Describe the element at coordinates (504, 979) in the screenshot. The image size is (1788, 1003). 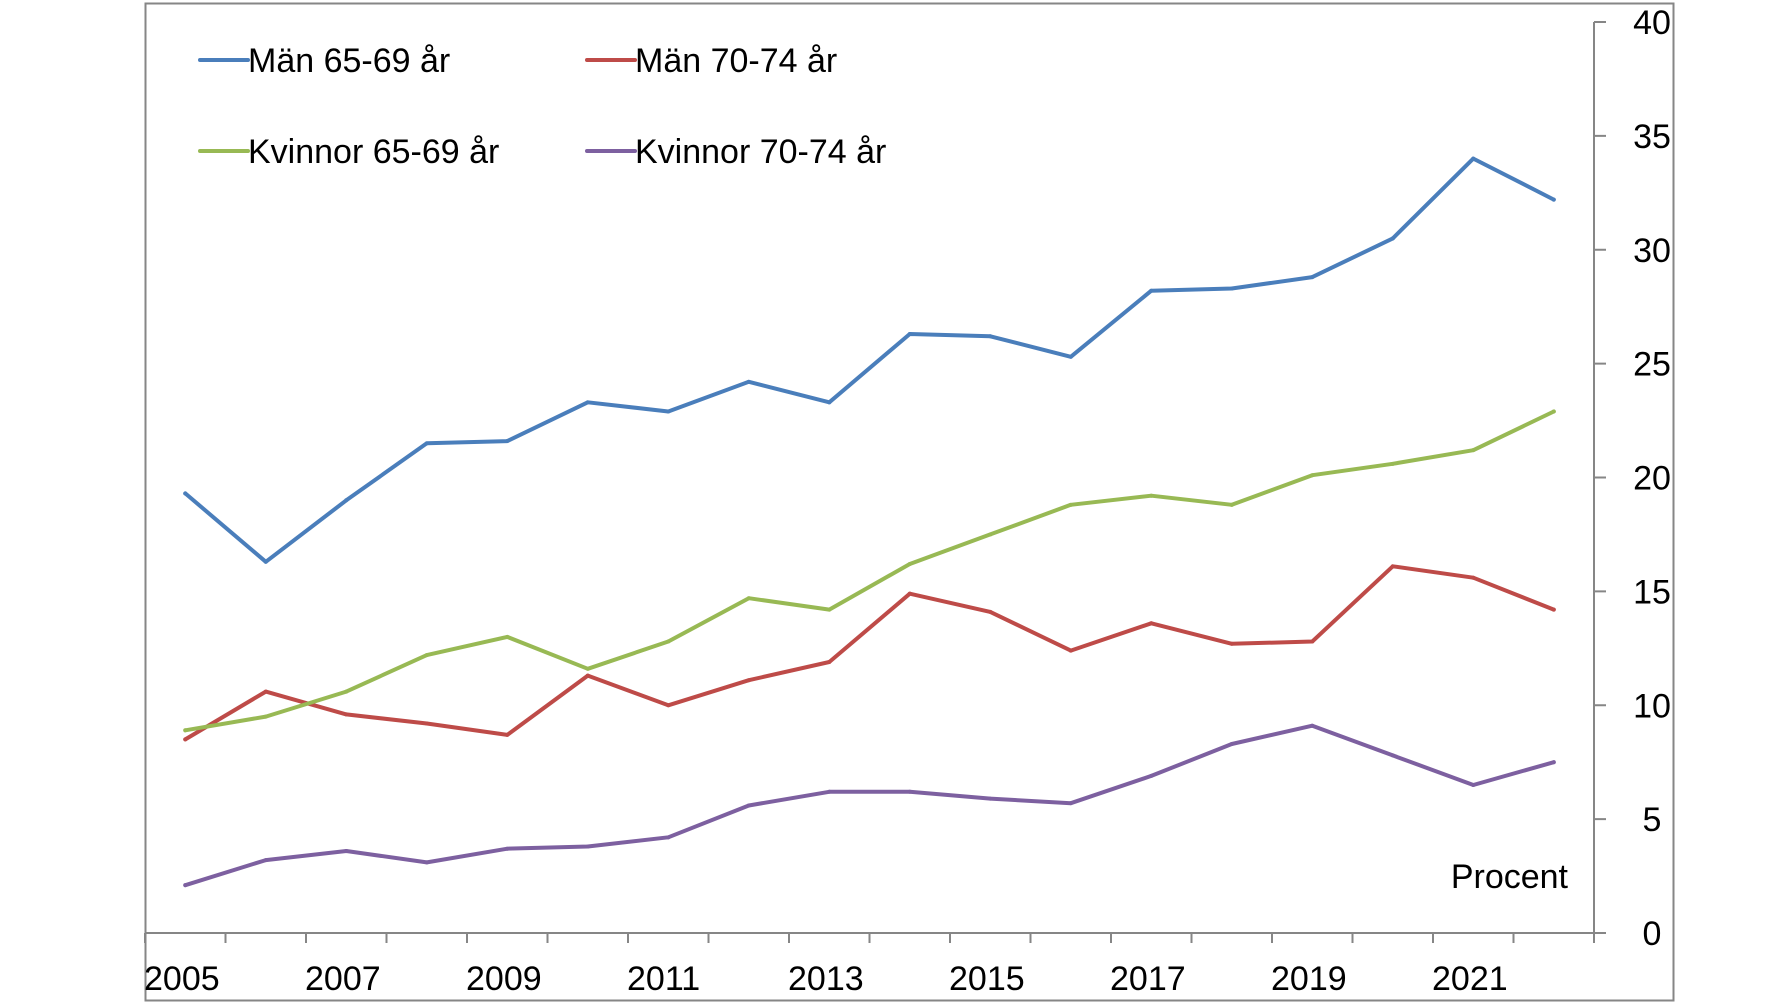
I see `x-tick-label: 2009` at that location.